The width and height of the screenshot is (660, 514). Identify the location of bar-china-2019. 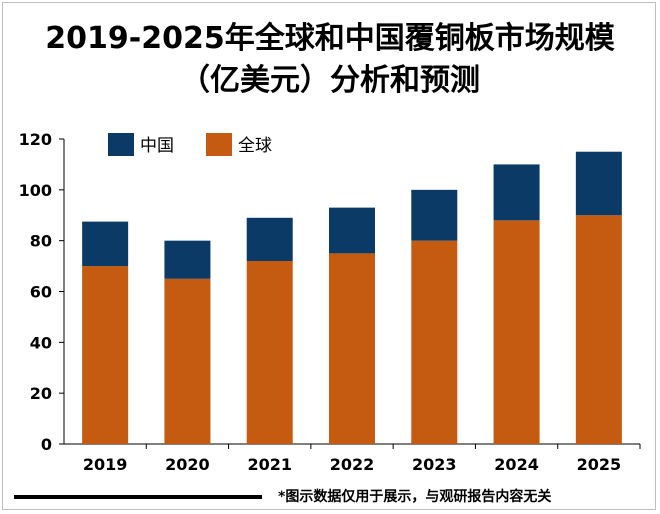
(105, 244).